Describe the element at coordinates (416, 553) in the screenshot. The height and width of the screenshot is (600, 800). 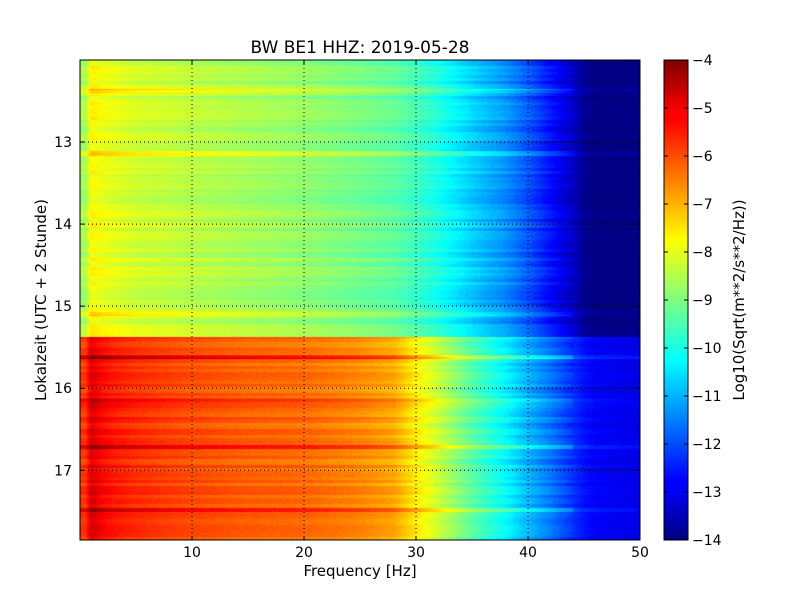
I see `x-tick-label: 30` at that location.